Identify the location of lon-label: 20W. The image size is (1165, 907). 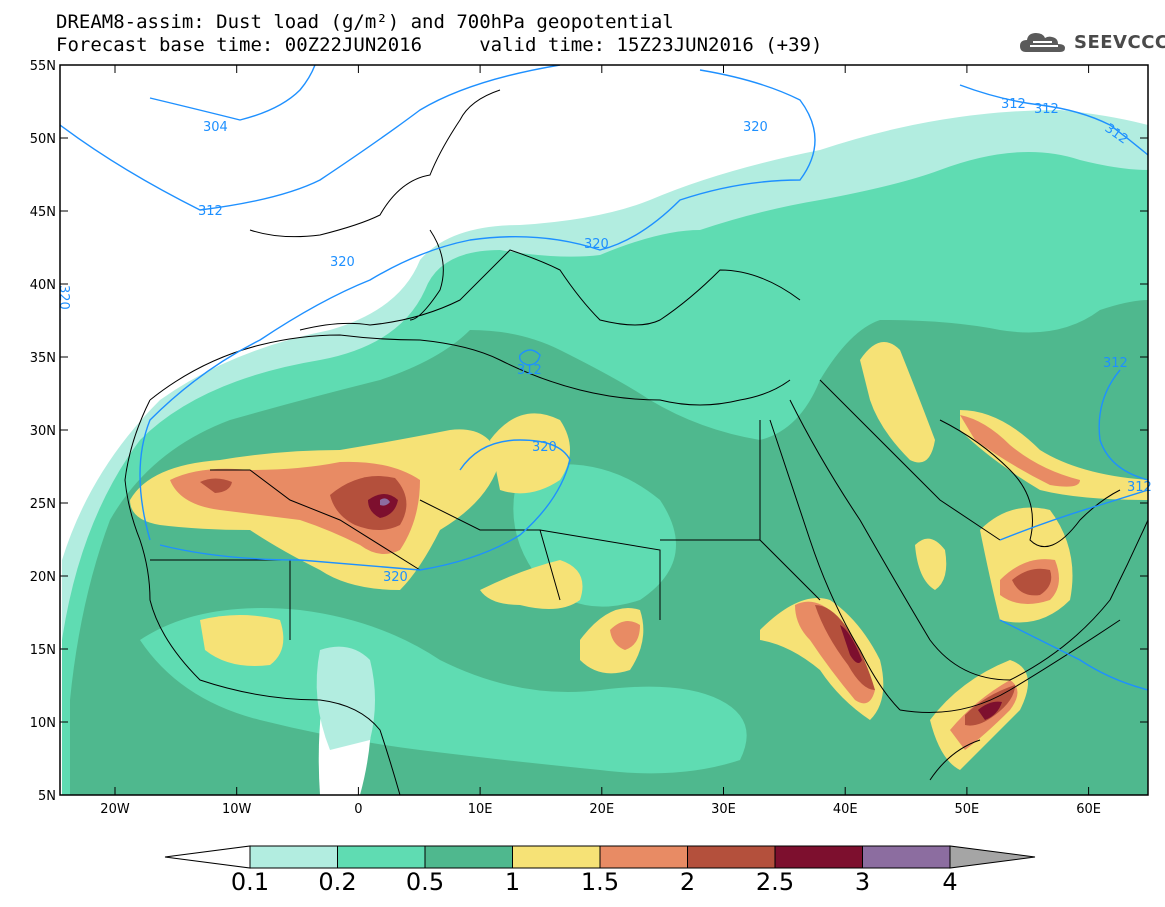
(115, 809).